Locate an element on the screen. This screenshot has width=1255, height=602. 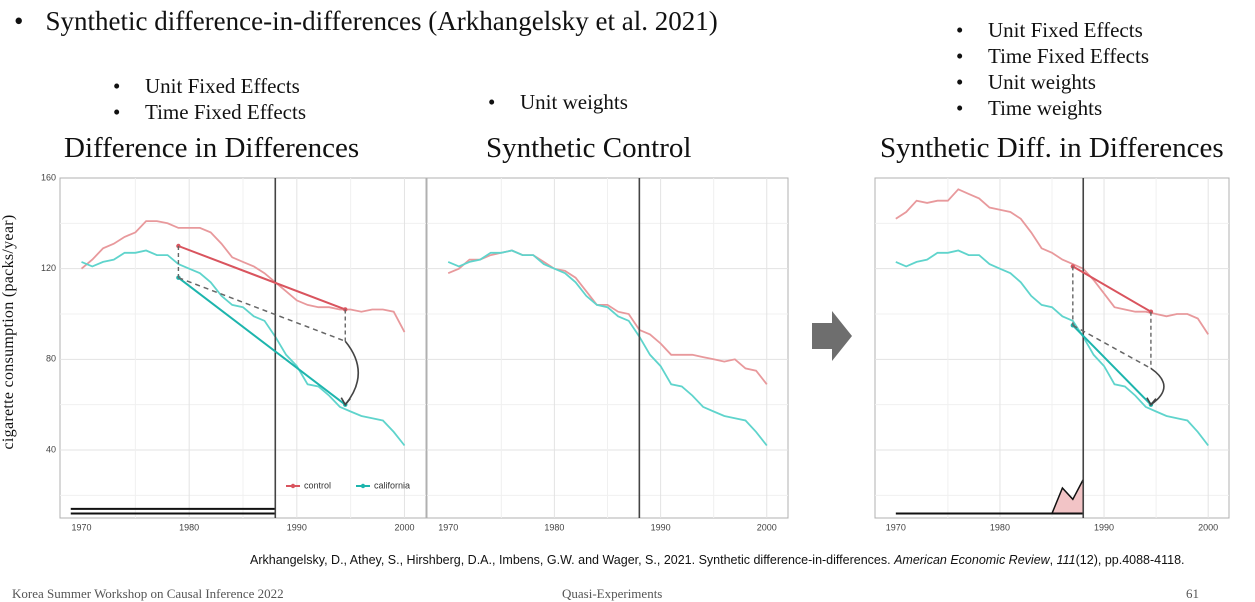
did-feature-list: Unit Fixed Effects Time Fixed Effects is located at coordinates (209, 99).